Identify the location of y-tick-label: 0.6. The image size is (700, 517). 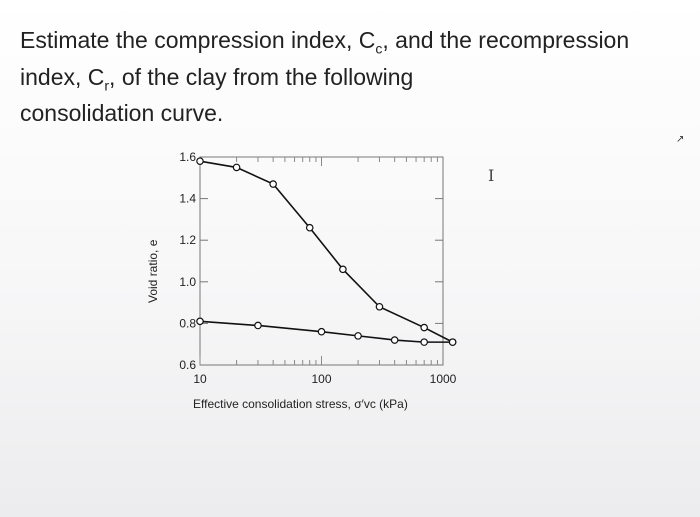
(187, 365).